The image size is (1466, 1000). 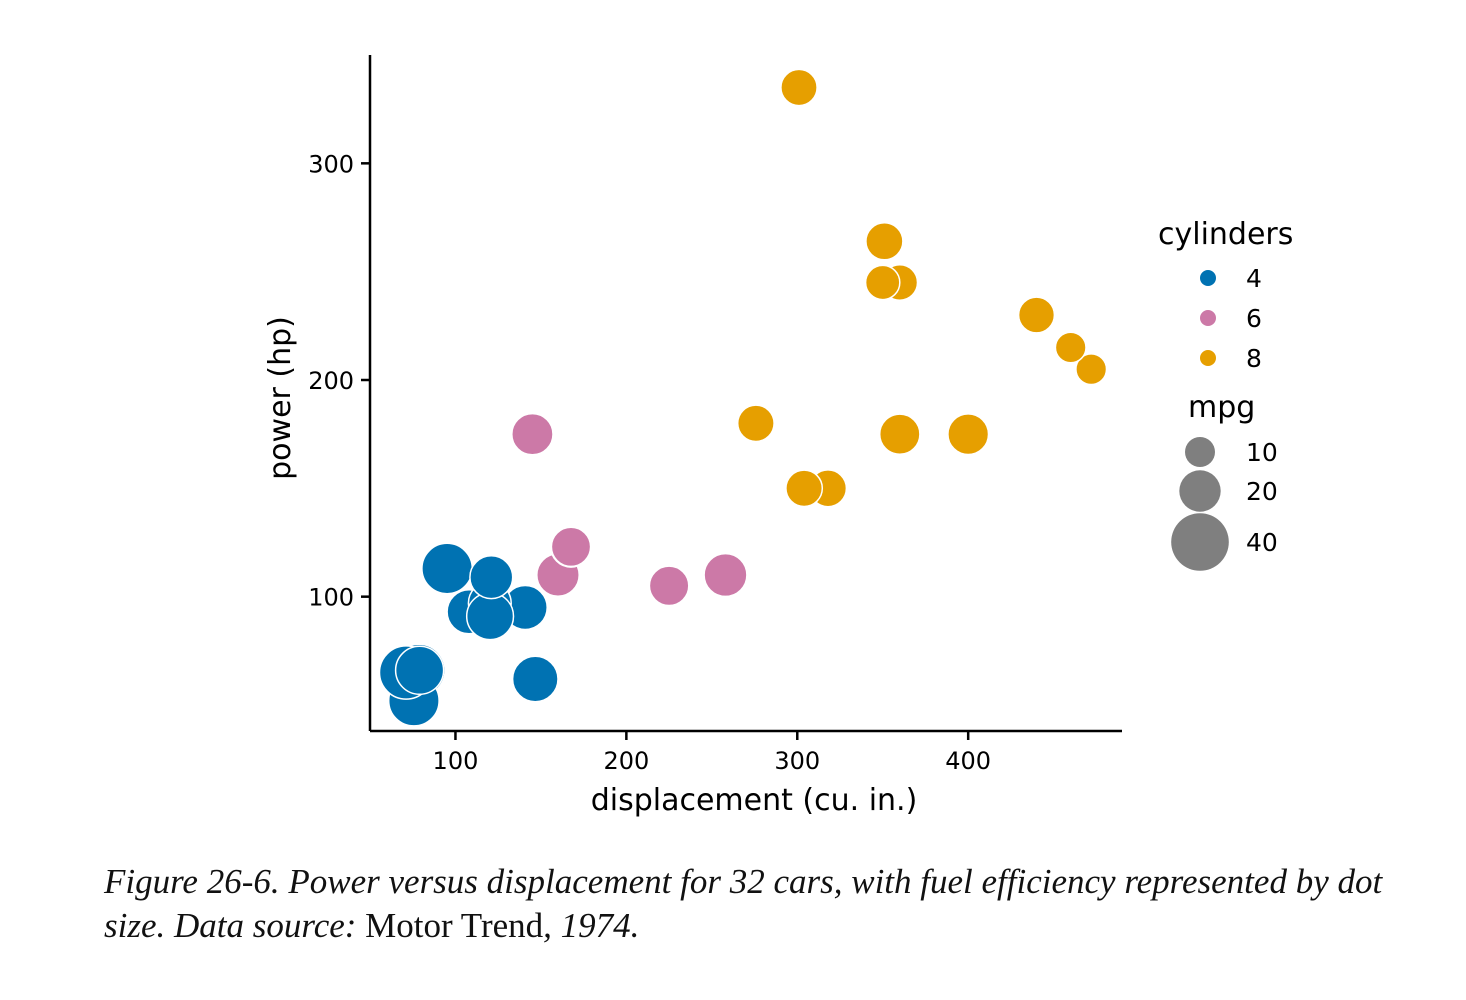 I want to click on legend-color-label: 8, so click(x=1254, y=358).